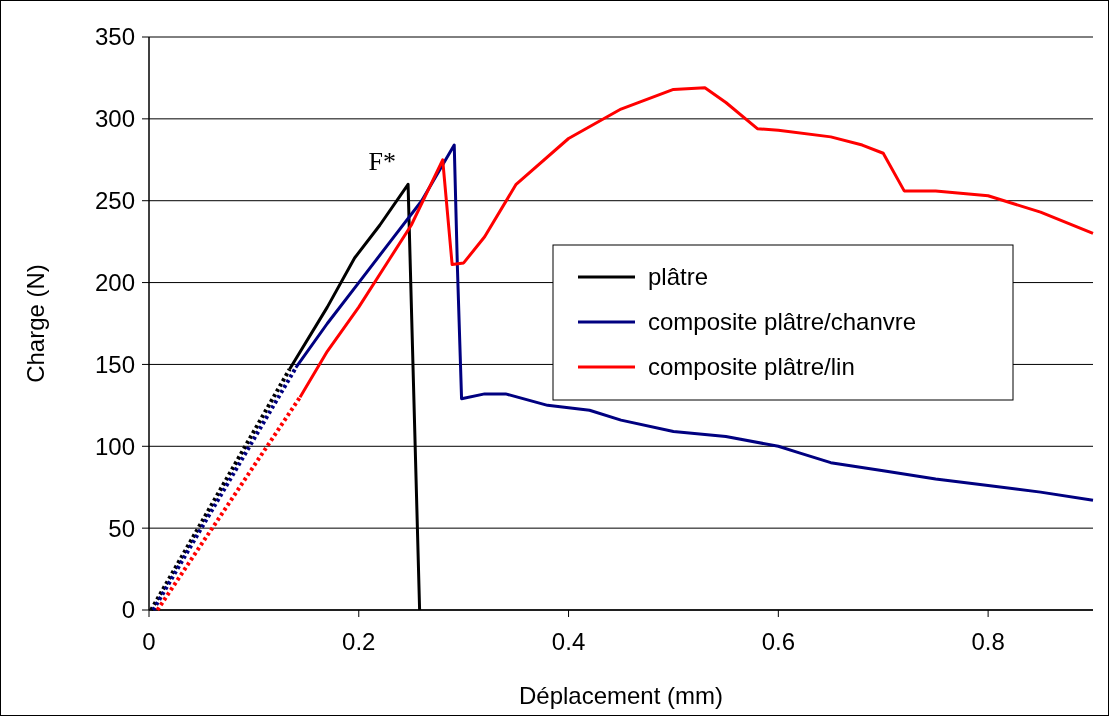 The image size is (1109, 716). I want to click on y-tick-label: 50, so click(121, 528).